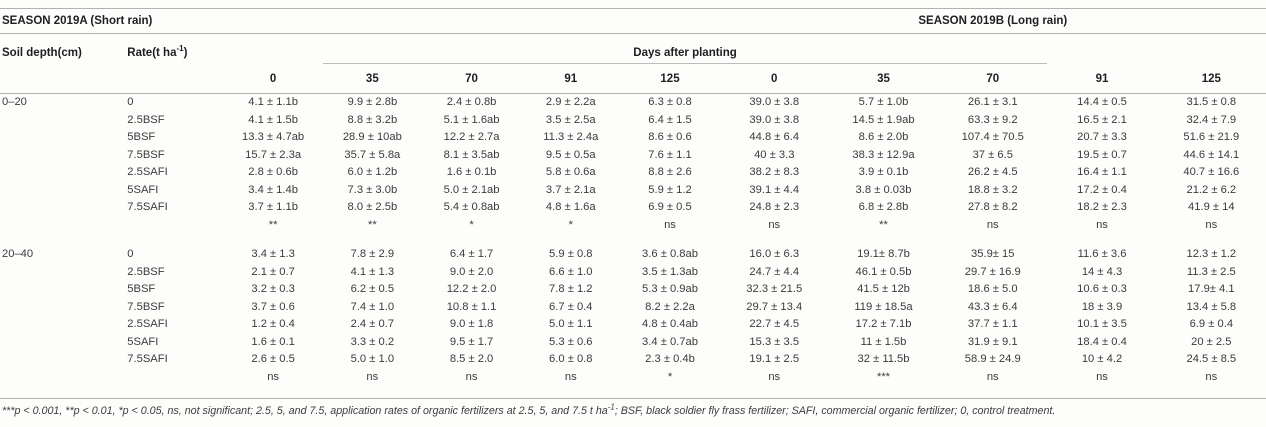 The height and width of the screenshot is (427, 1266). What do you see at coordinates (993, 254) in the screenshot?
I see `value-cell: 35.9± 15` at bounding box center [993, 254].